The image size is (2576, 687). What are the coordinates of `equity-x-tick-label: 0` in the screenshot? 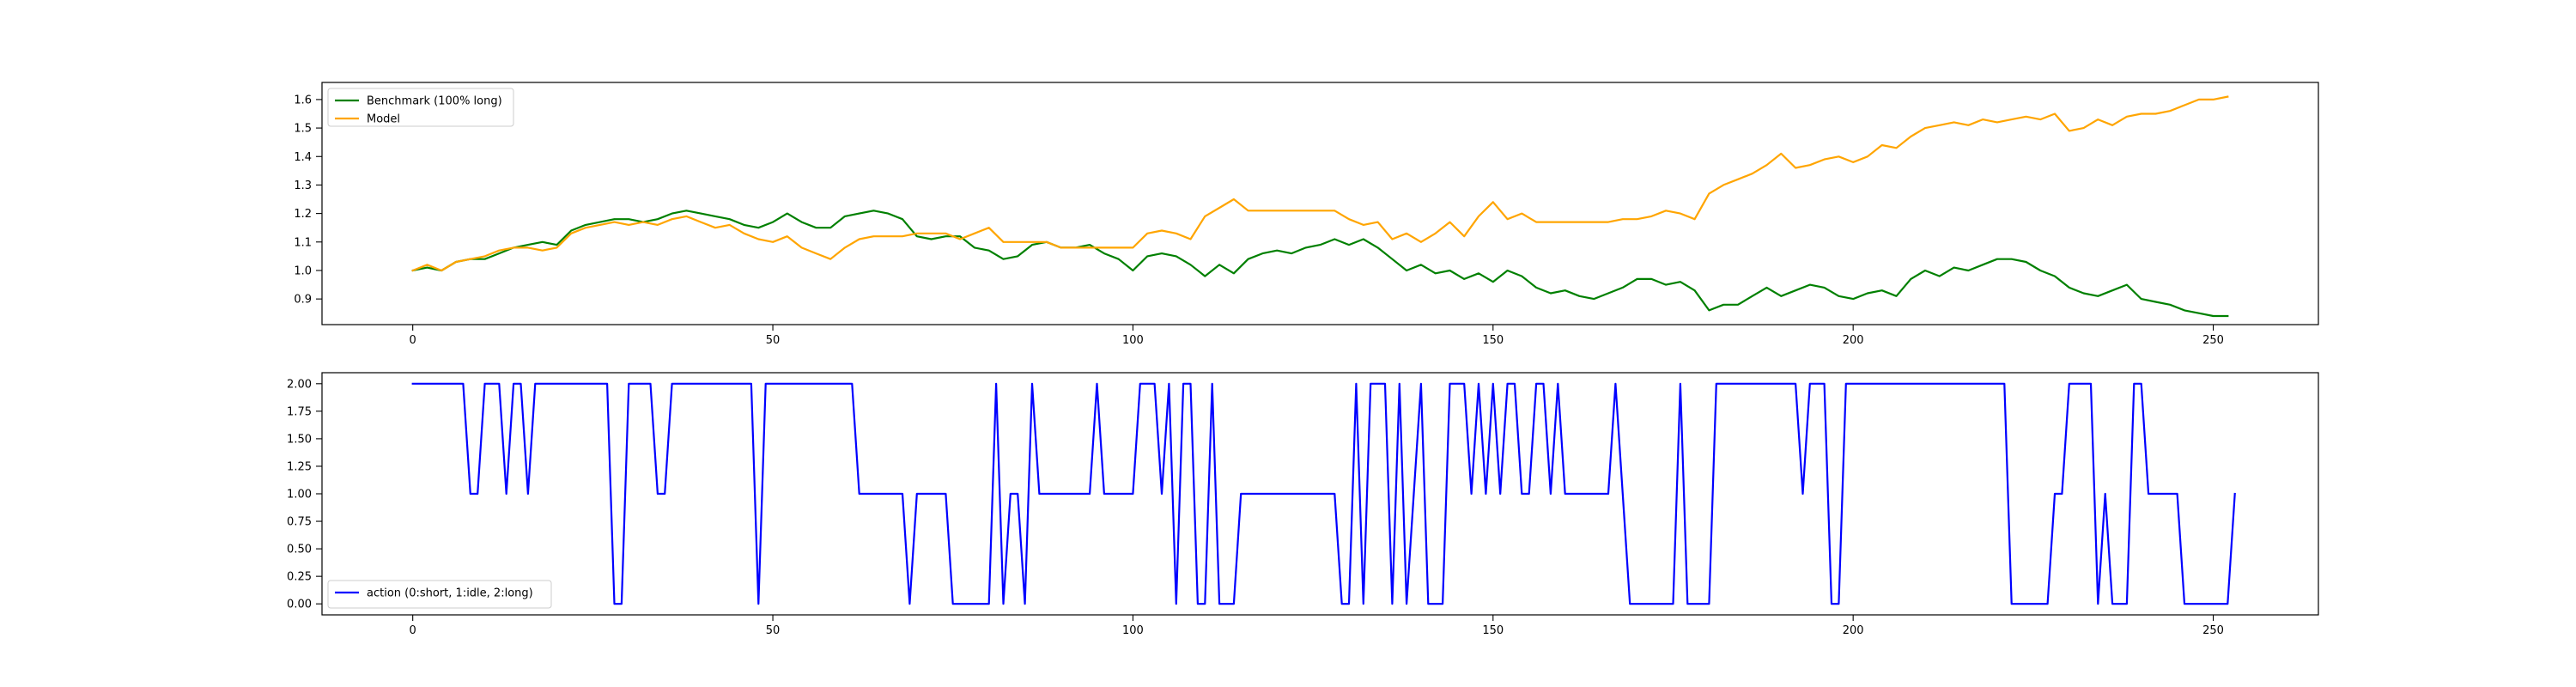 It's located at (413, 340).